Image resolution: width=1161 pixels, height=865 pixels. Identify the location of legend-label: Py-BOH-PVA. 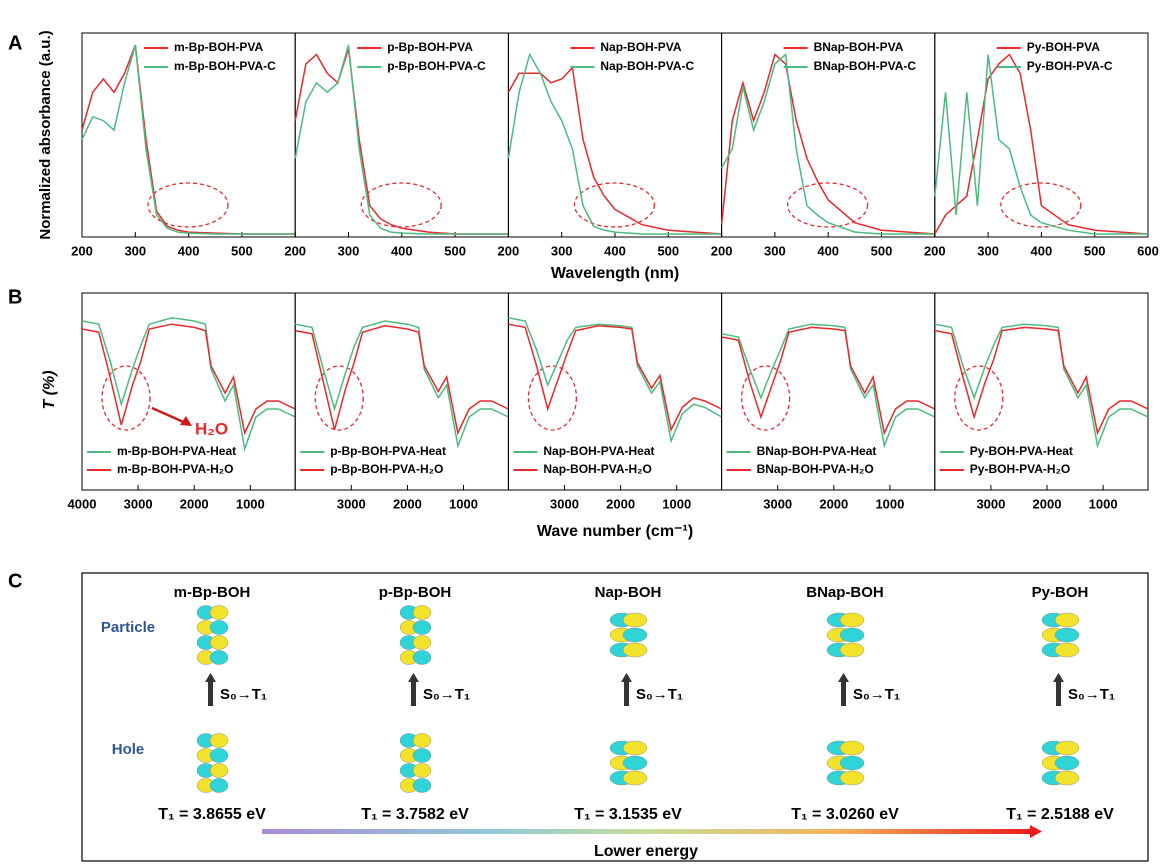
(1063, 47).